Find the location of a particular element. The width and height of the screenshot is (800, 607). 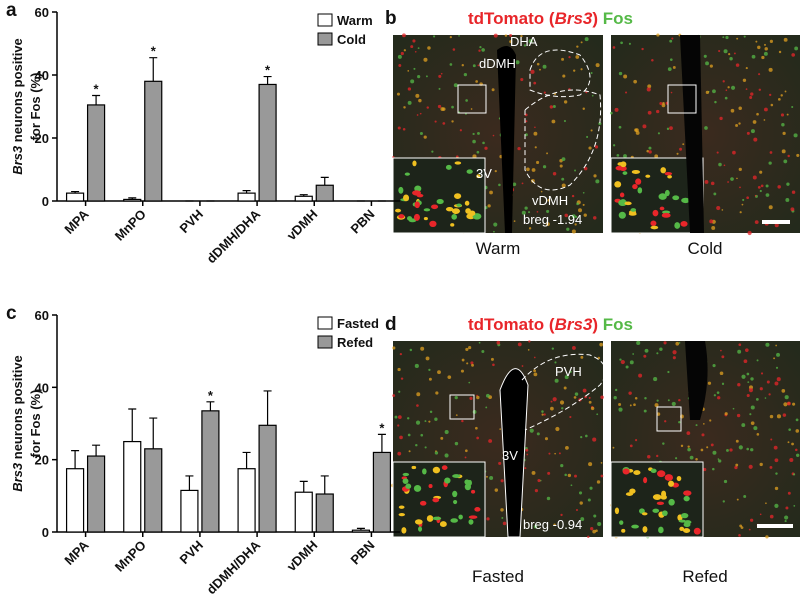

panel-letter: d is located at coordinates (391, 324).